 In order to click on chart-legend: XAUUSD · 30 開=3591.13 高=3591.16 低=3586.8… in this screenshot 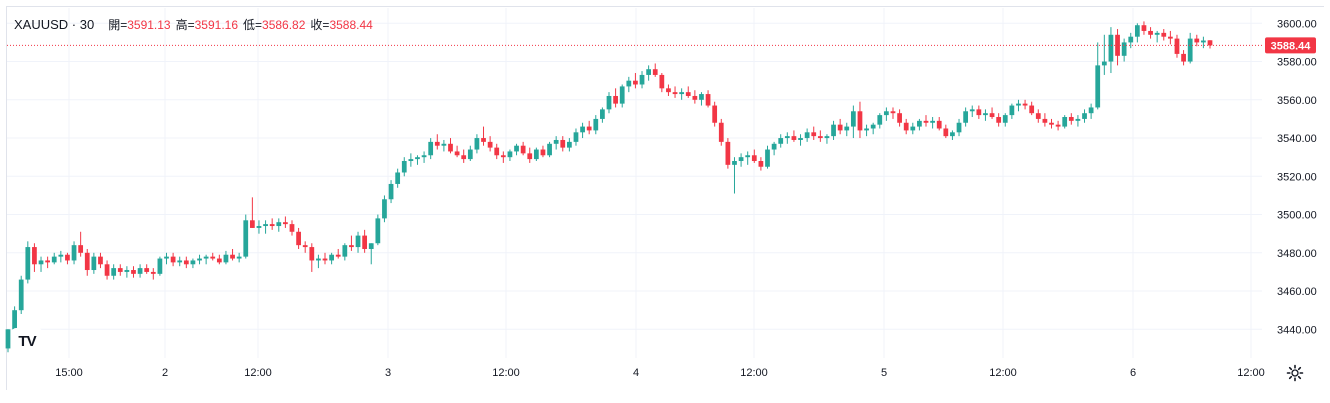, I will do `click(196, 24)`.